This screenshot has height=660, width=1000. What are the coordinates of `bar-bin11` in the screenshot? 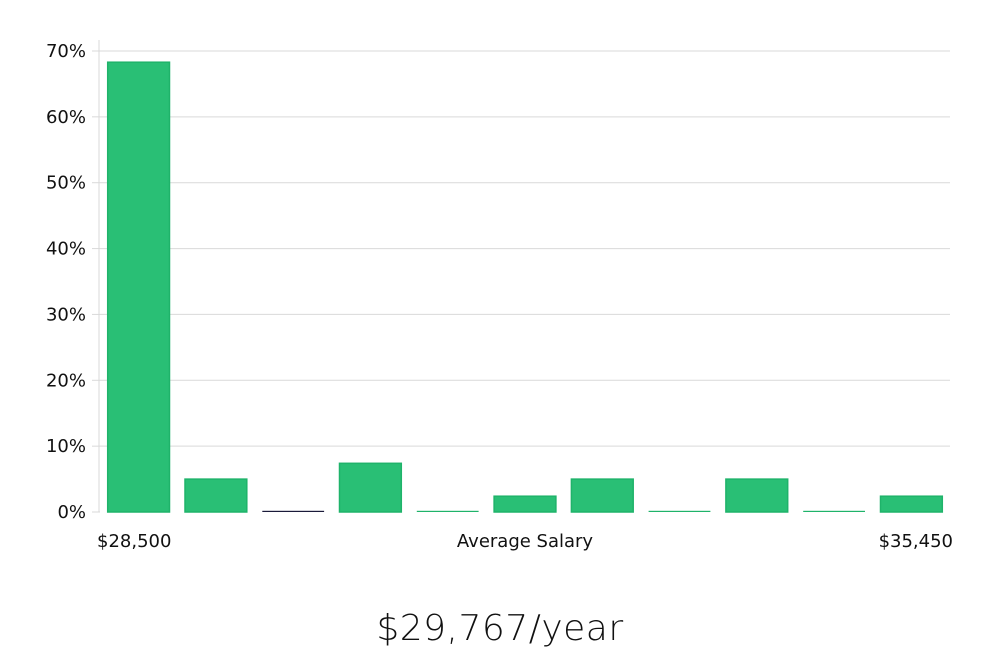 It's located at (911, 504).